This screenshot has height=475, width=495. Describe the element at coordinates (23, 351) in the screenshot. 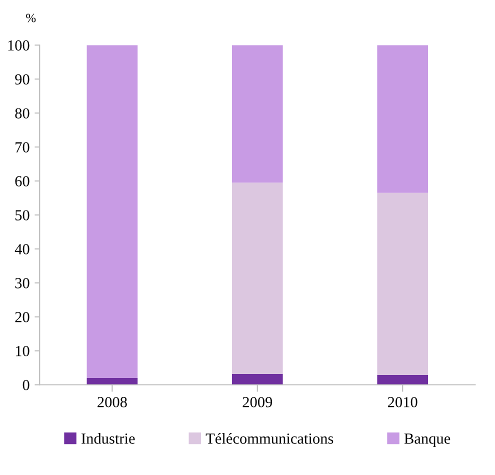

I see `y-tick-label: 10` at that location.